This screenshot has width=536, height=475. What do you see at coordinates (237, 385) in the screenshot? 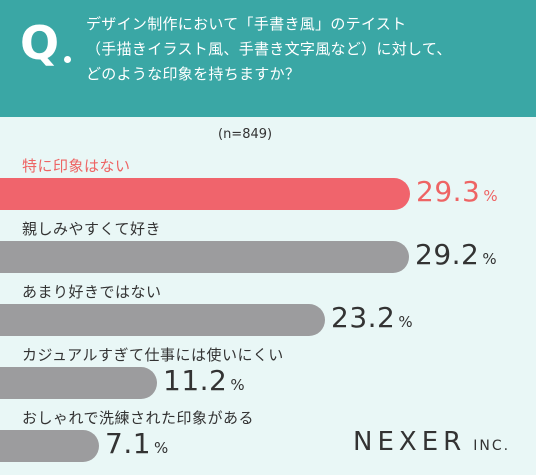
I see `value-unit-4: %` at bounding box center [237, 385].